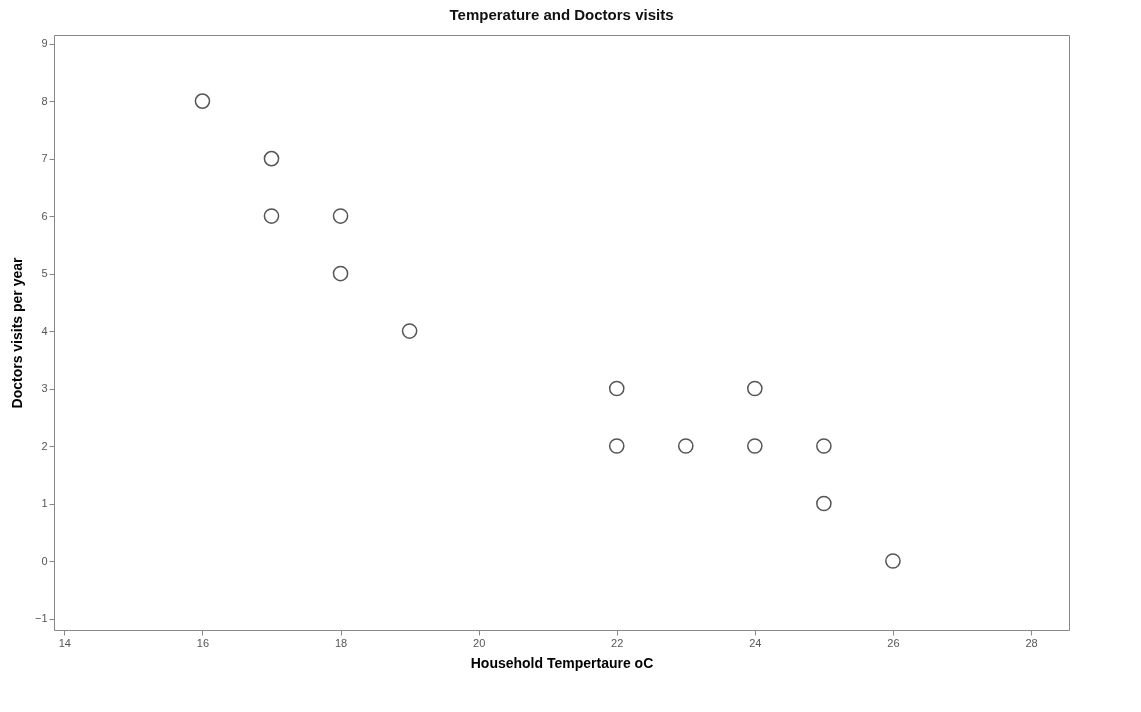 The height and width of the screenshot is (712, 1141). I want to click on y-tick-label: 6, so click(44, 215).